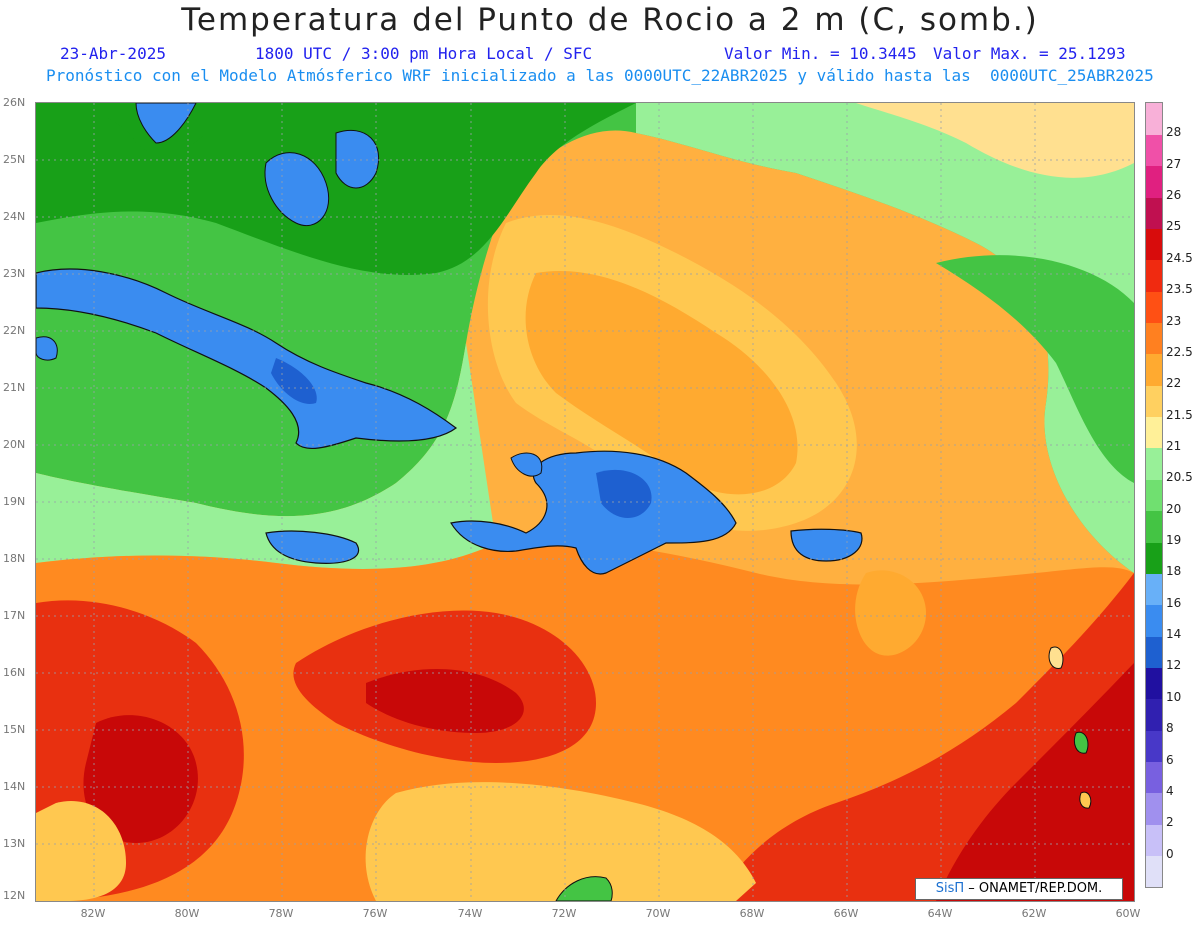 The width and height of the screenshot is (1200, 927). Describe the element at coordinates (1174, 320) in the screenshot. I see `legend-label: 23` at that location.